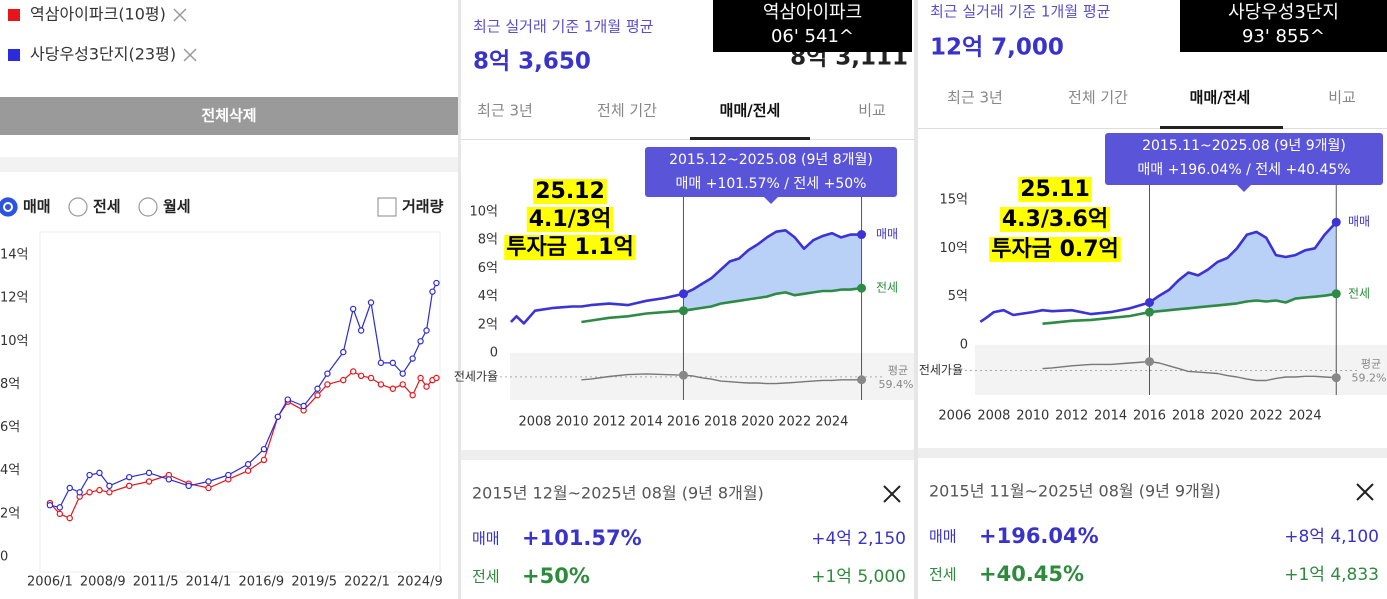 This screenshot has width=1387, height=599. Describe the element at coordinates (50, 582) in the screenshot. I see `x-tick-label: 2006/1` at that location.